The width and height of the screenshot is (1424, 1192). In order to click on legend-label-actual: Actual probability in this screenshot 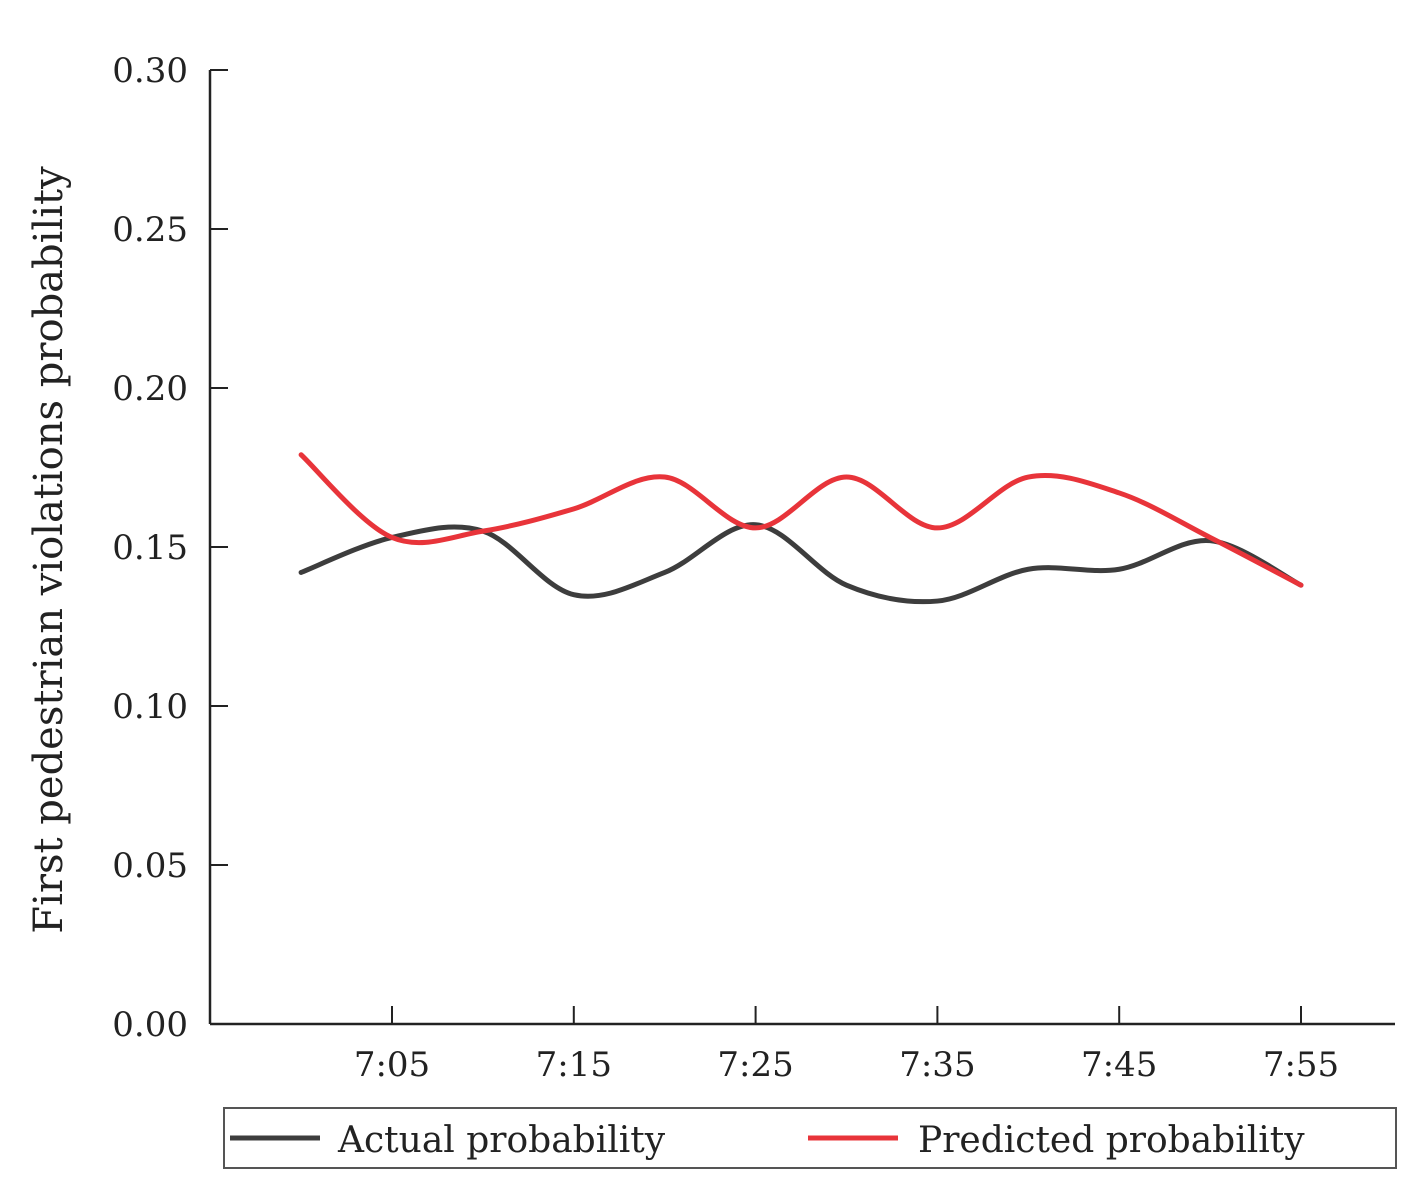, I will do `click(501, 1140)`.